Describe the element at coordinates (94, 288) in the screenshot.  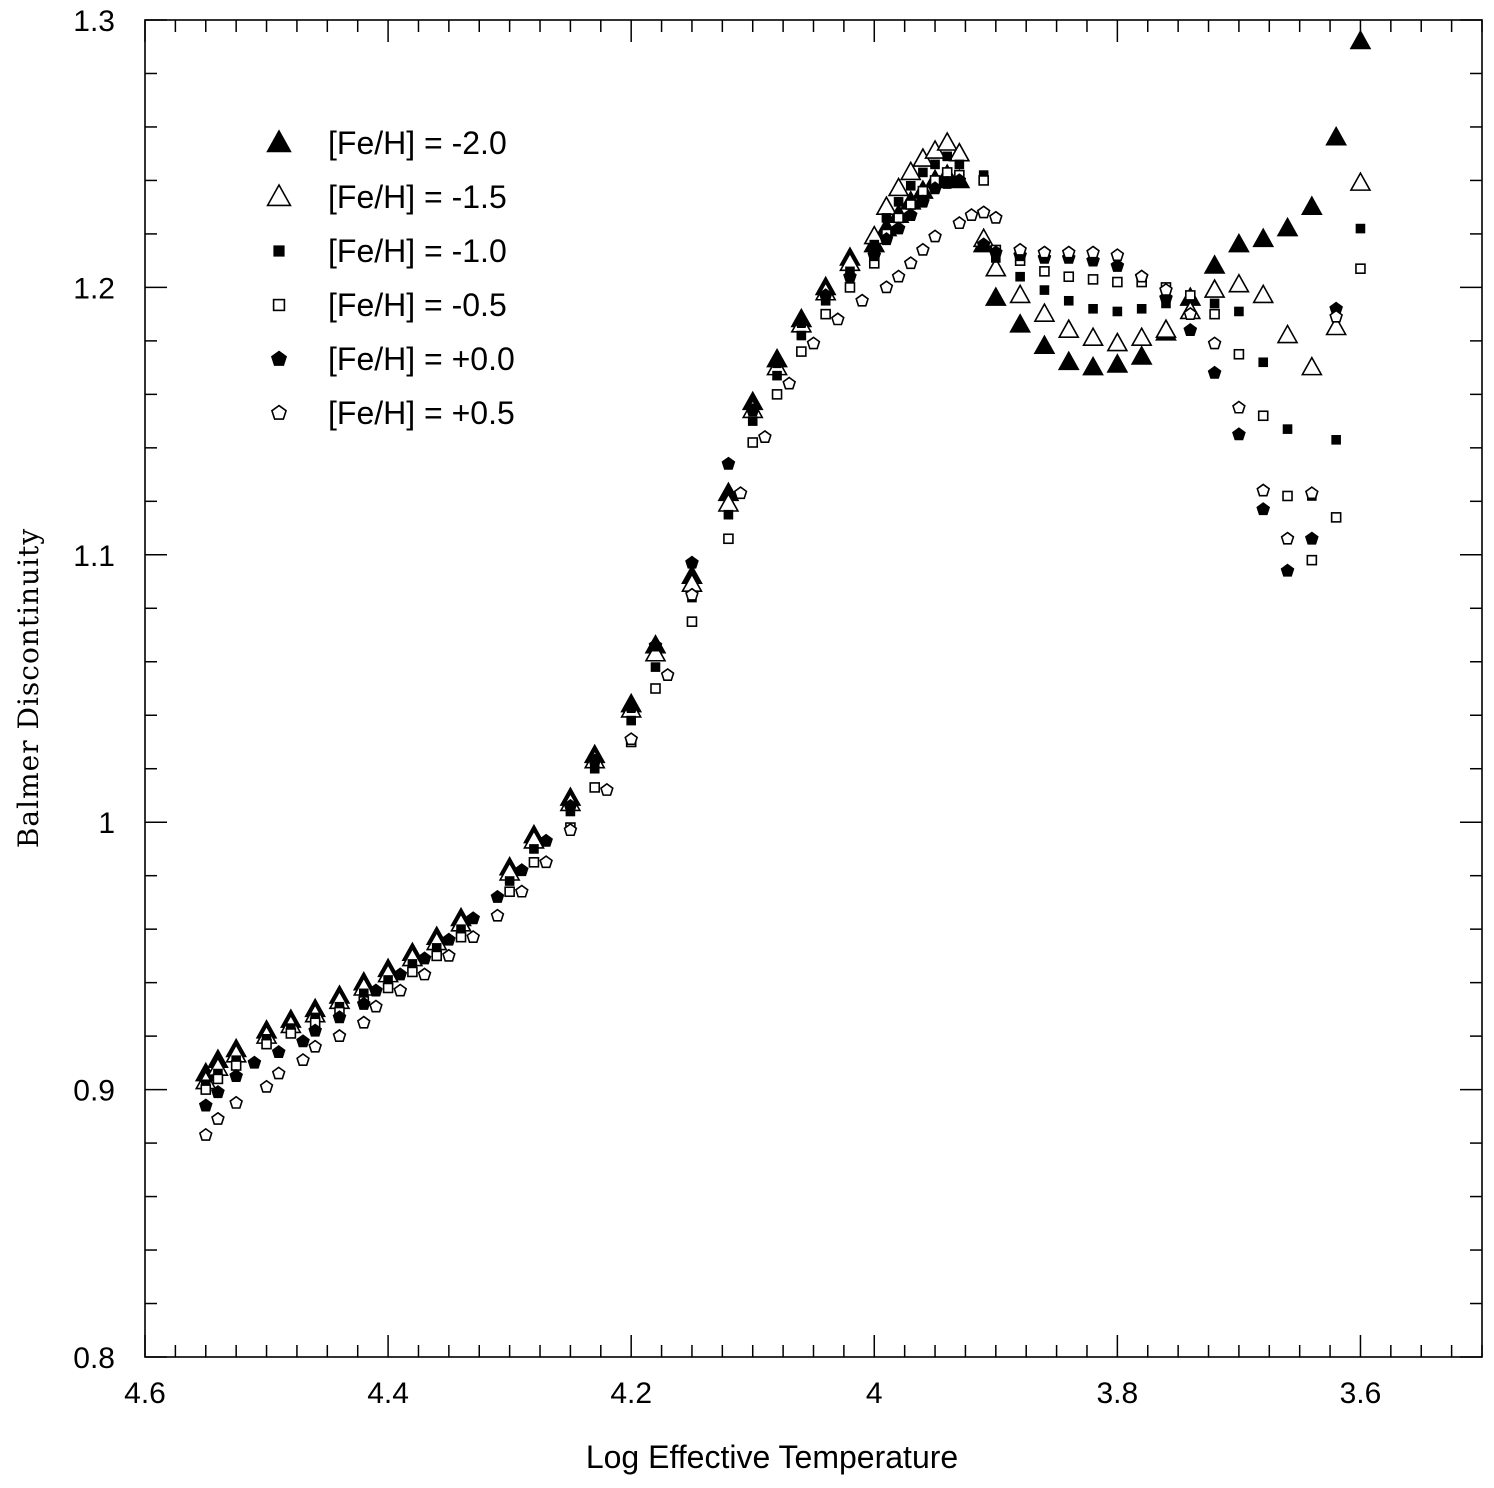
I see `y-tick-label: 1.2` at that location.